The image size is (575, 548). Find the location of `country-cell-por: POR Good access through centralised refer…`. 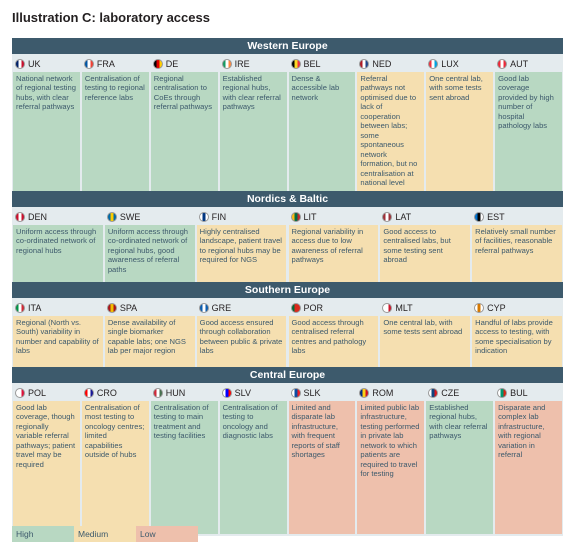

country-cell-por: POR Good access through centralised refer… is located at coordinates (333, 338).